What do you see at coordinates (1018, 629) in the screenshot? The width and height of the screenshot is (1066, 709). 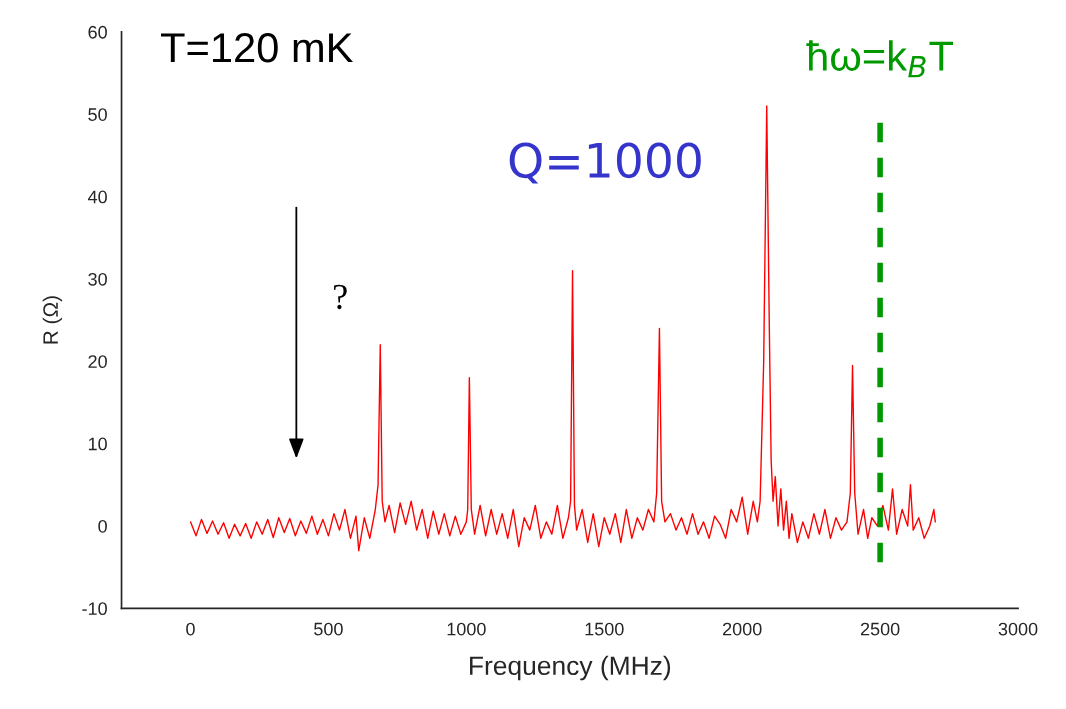 I see `x-tick-label: 3000` at bounding box center [1018, 629].